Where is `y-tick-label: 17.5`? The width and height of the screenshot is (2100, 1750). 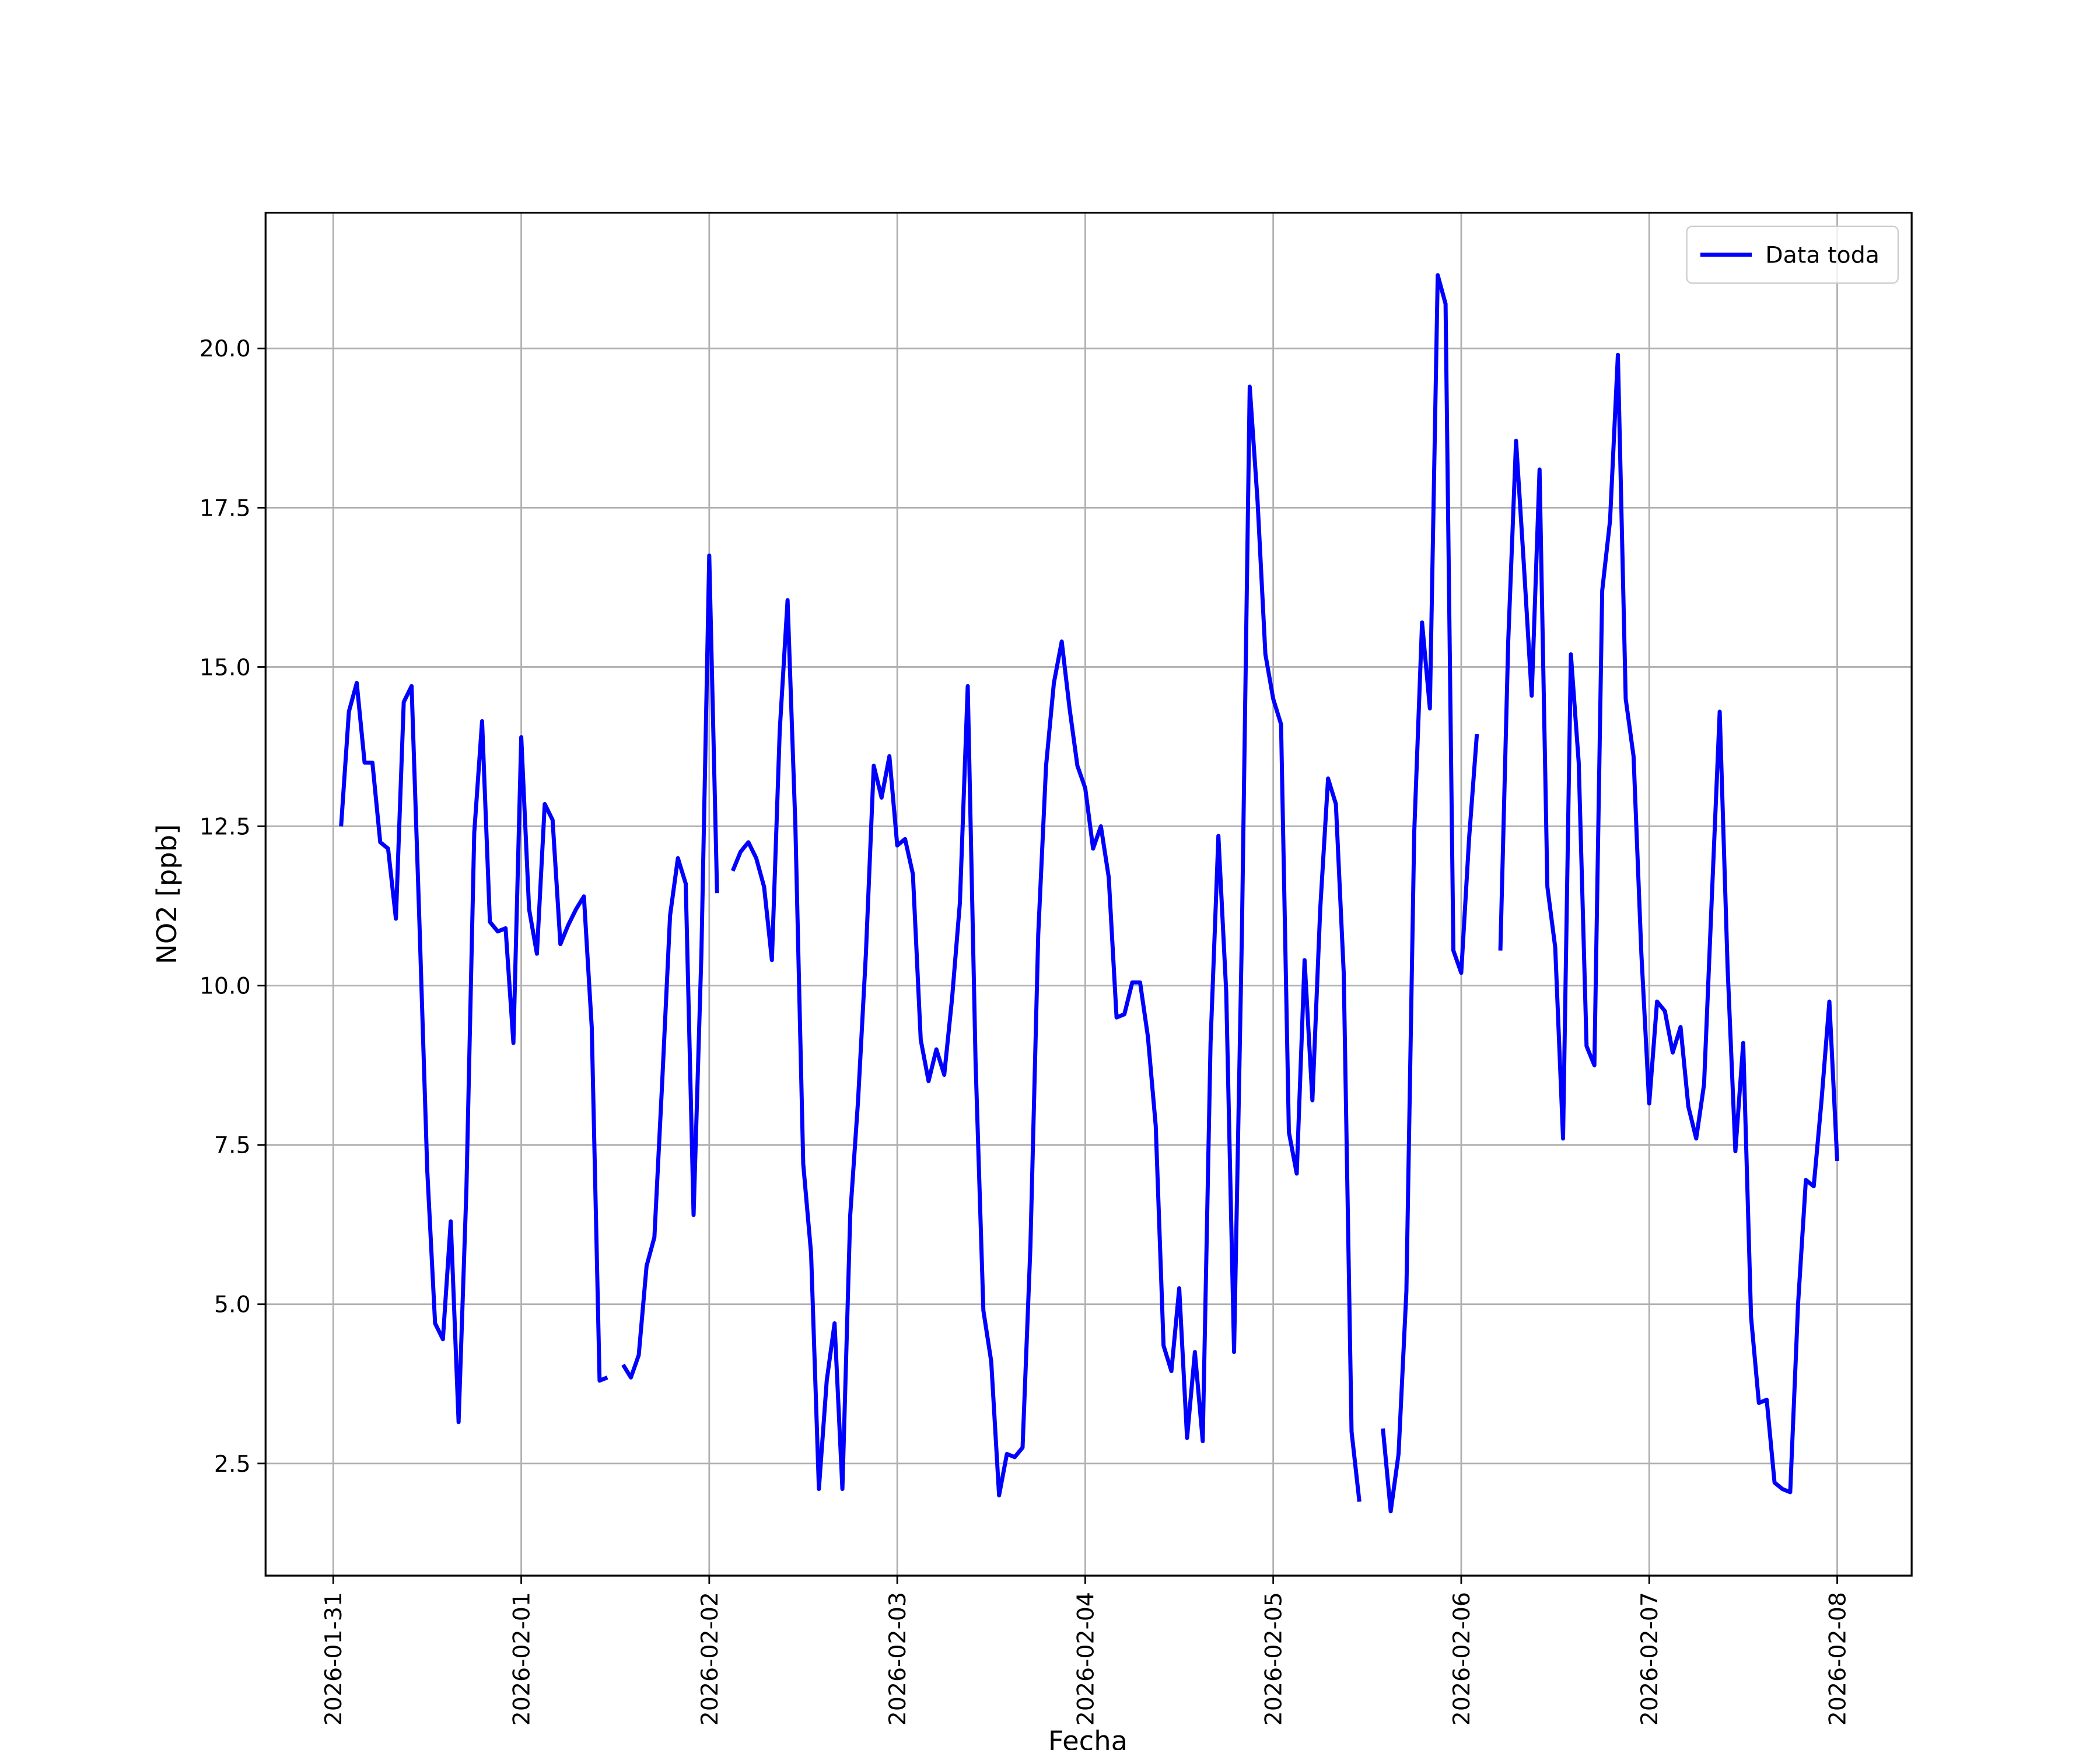 y-tick-label: 17.5 is located at coordinates (225, 508).